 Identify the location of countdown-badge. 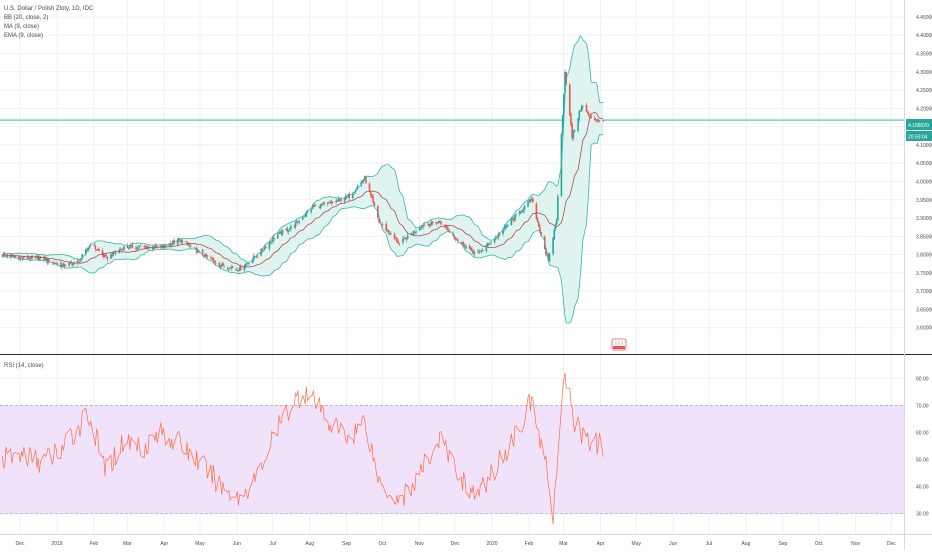
(919, 136).